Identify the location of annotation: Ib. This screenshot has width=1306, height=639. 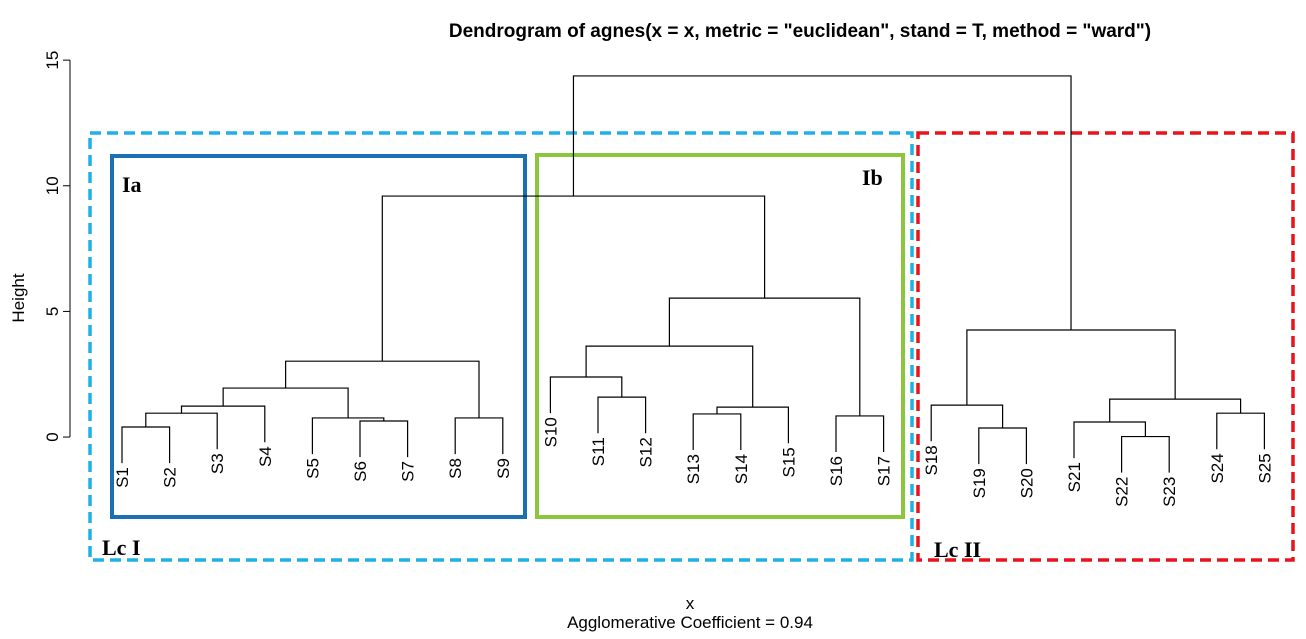
(872, 177).